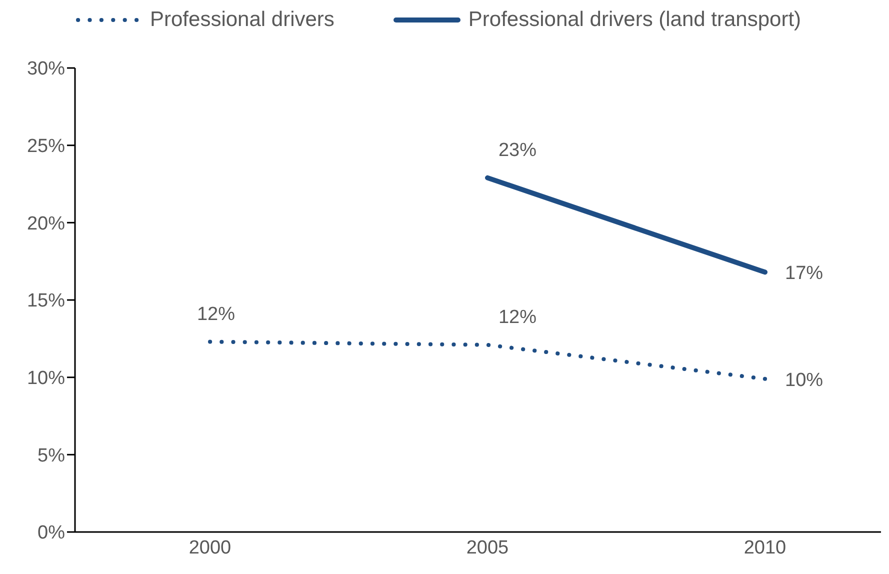 This screenshot has height=574, width=889. What do you see at coordinates (46, 223) in the screenshot?
I see `y-tick-label: 20%` at bounding box center [46, 223].